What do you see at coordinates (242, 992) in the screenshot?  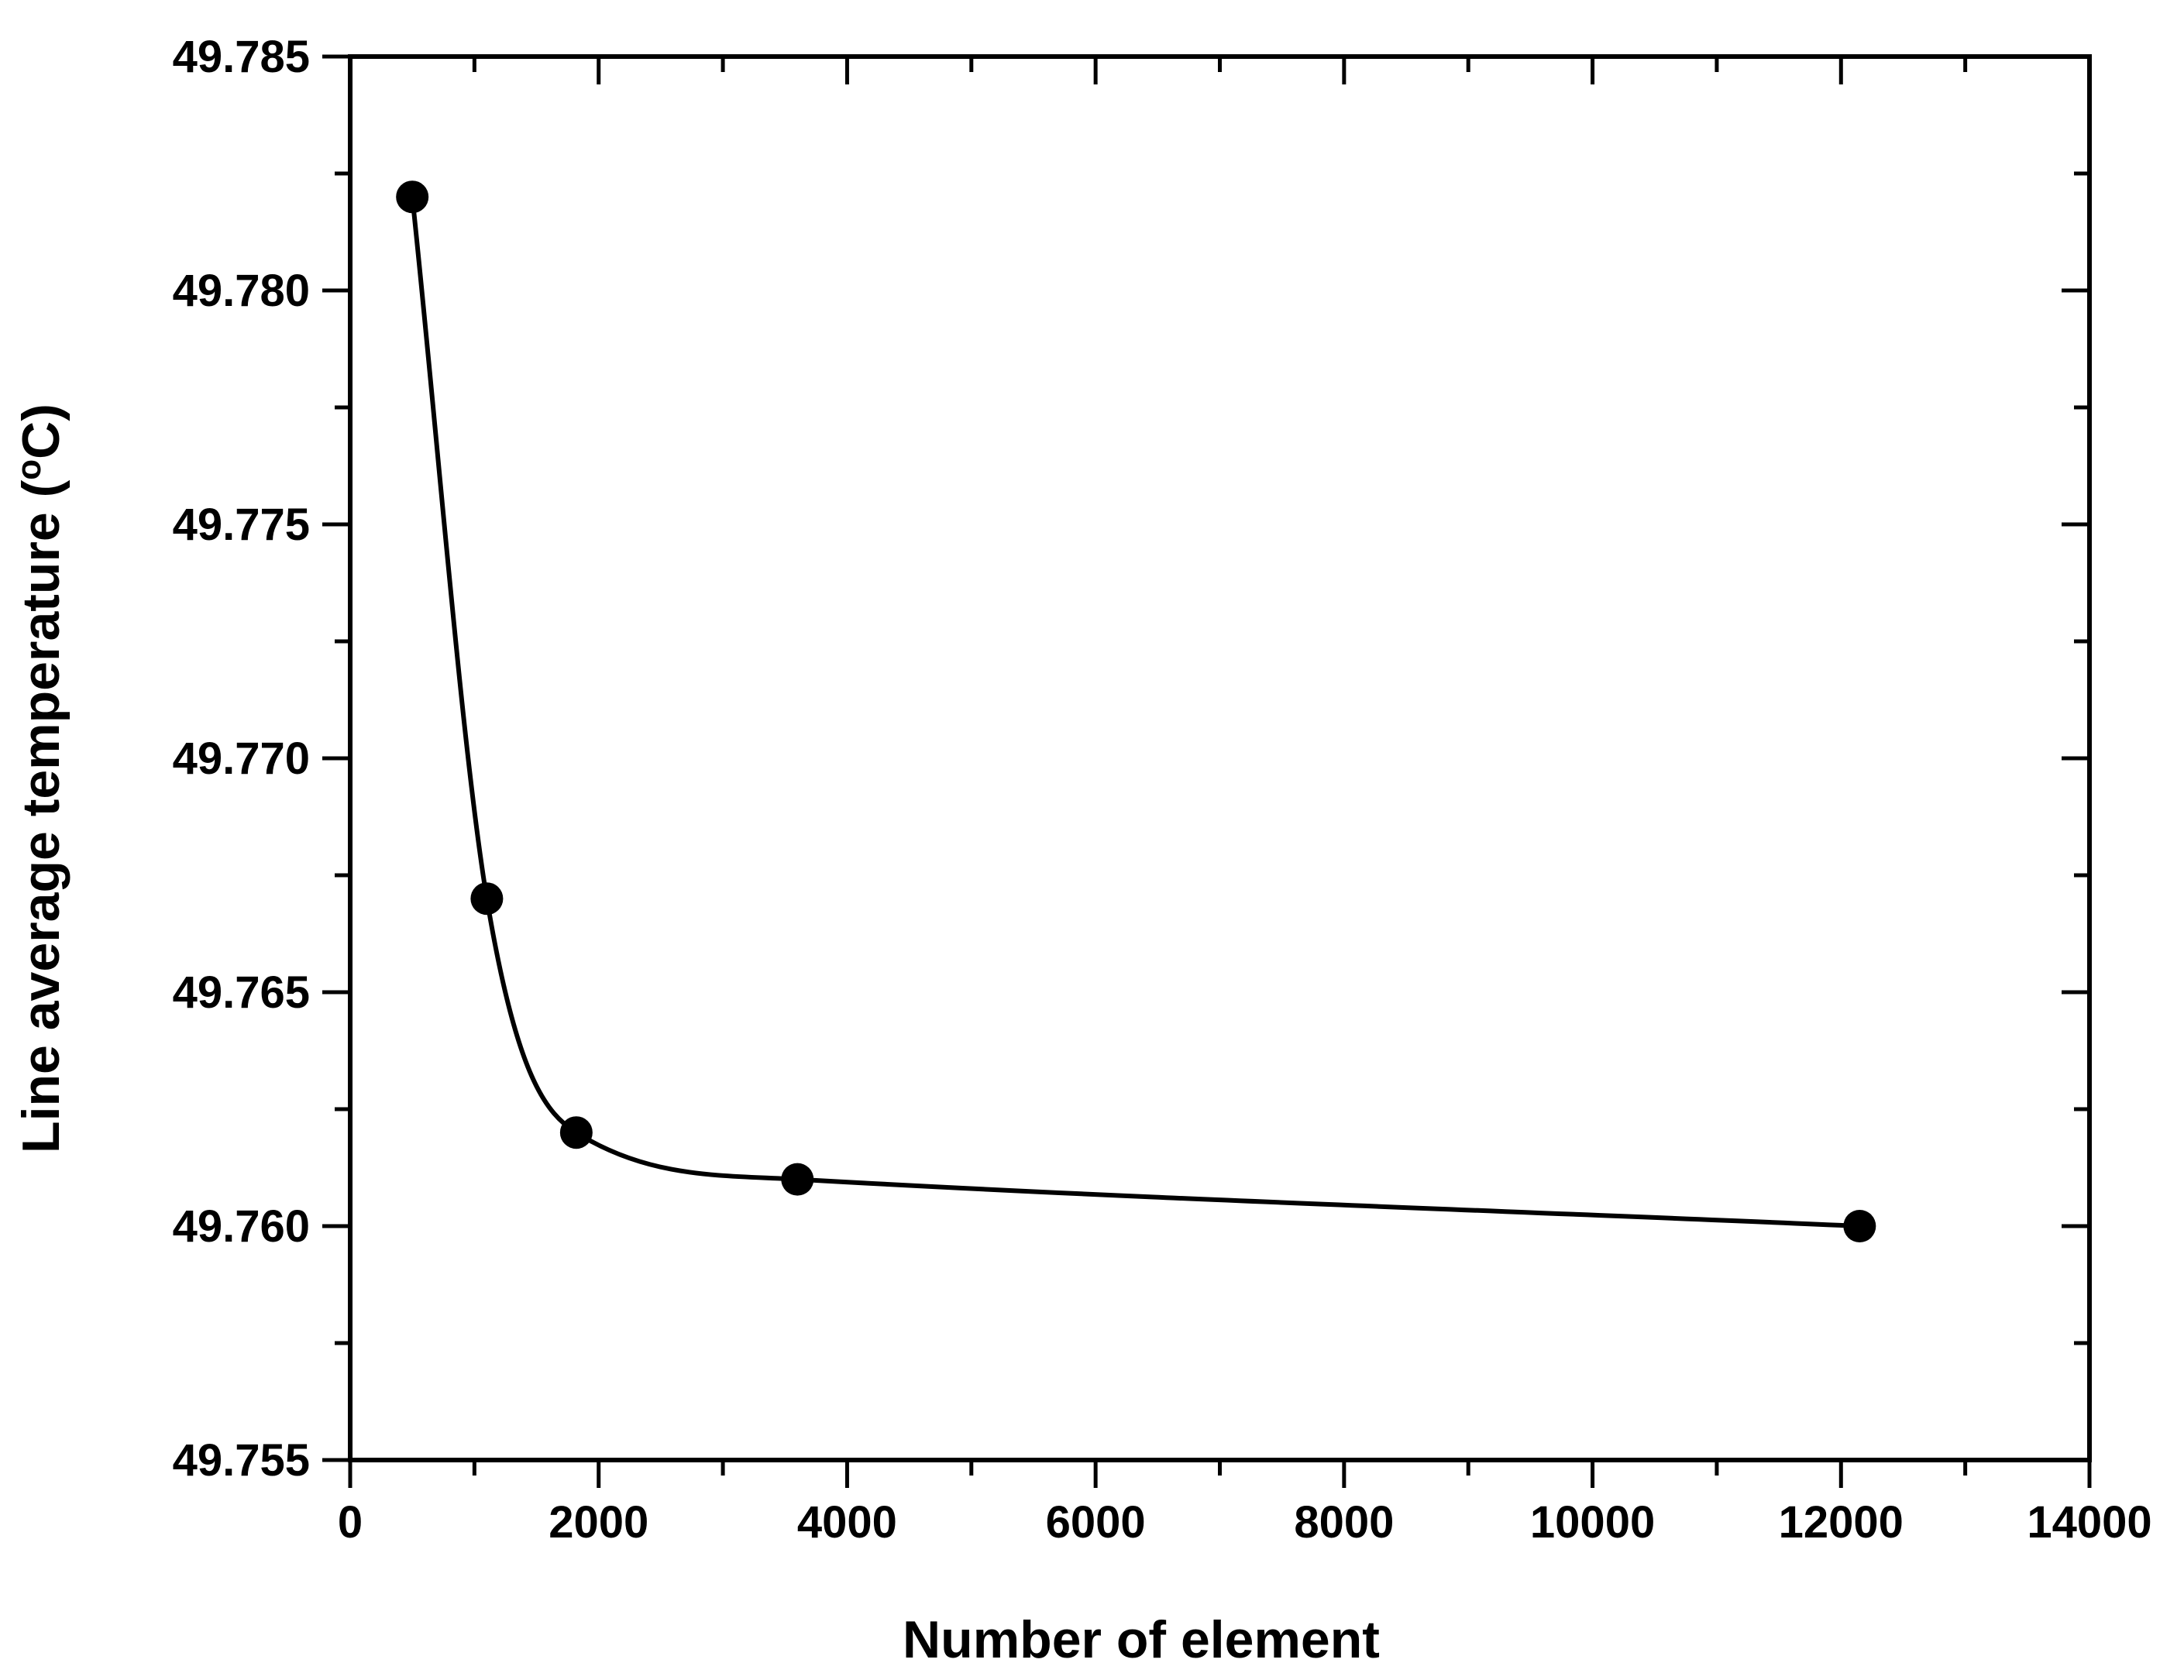 I see `y-tick-label: 49.765` at bounding box center [242, 992].